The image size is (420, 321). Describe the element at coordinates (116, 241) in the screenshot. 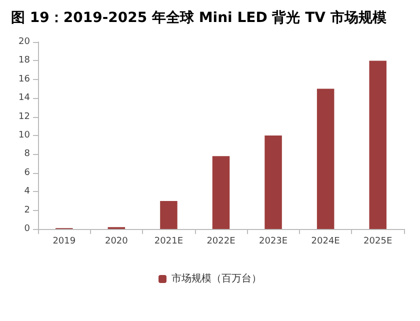

I see `x-tick-label: 2020` at that location.